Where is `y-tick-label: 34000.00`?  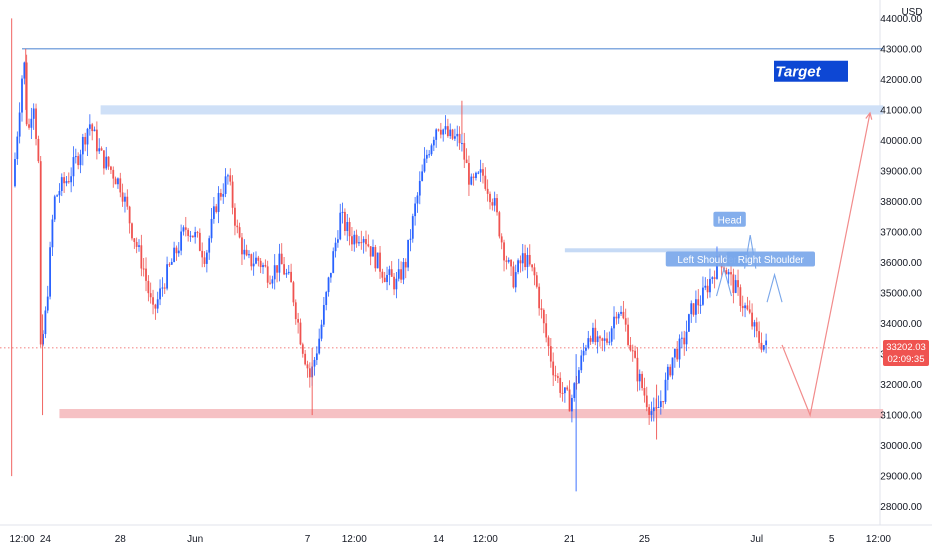 y-tick-label: 34000.00 is located at coordinates (901, 324).